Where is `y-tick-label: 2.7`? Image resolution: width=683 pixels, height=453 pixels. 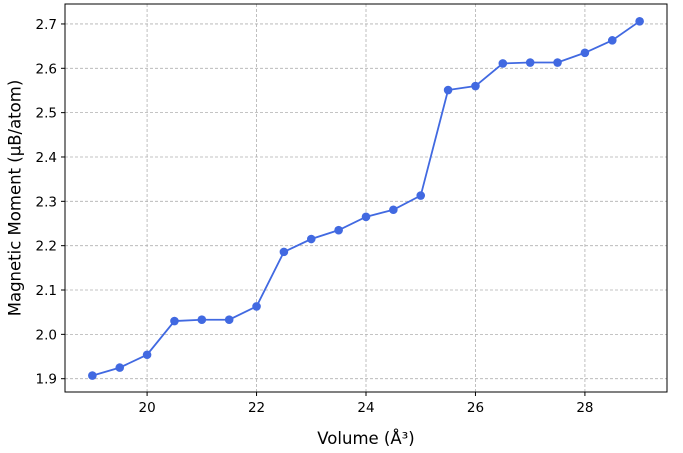
y-tick-label: 2.7 is located at coordinates (46, 25).